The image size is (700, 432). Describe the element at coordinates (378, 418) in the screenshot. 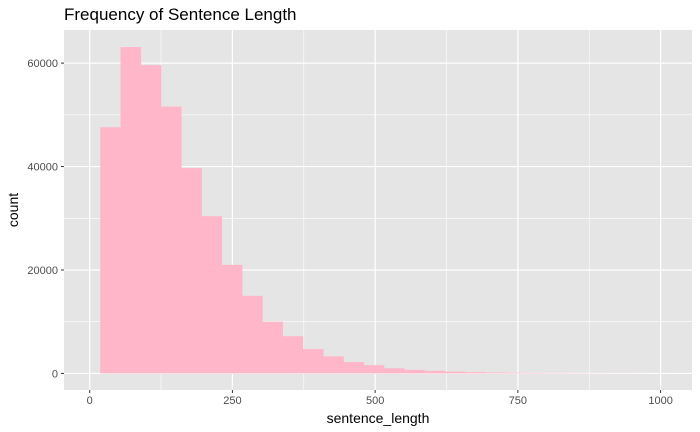

I see `x-axis-title: sentence_length` at that location.